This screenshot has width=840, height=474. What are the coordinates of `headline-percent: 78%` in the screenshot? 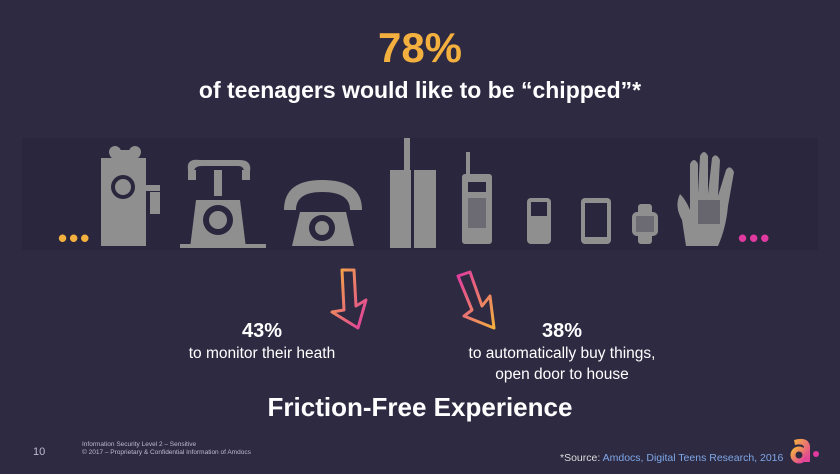 It's located at (420, 47).